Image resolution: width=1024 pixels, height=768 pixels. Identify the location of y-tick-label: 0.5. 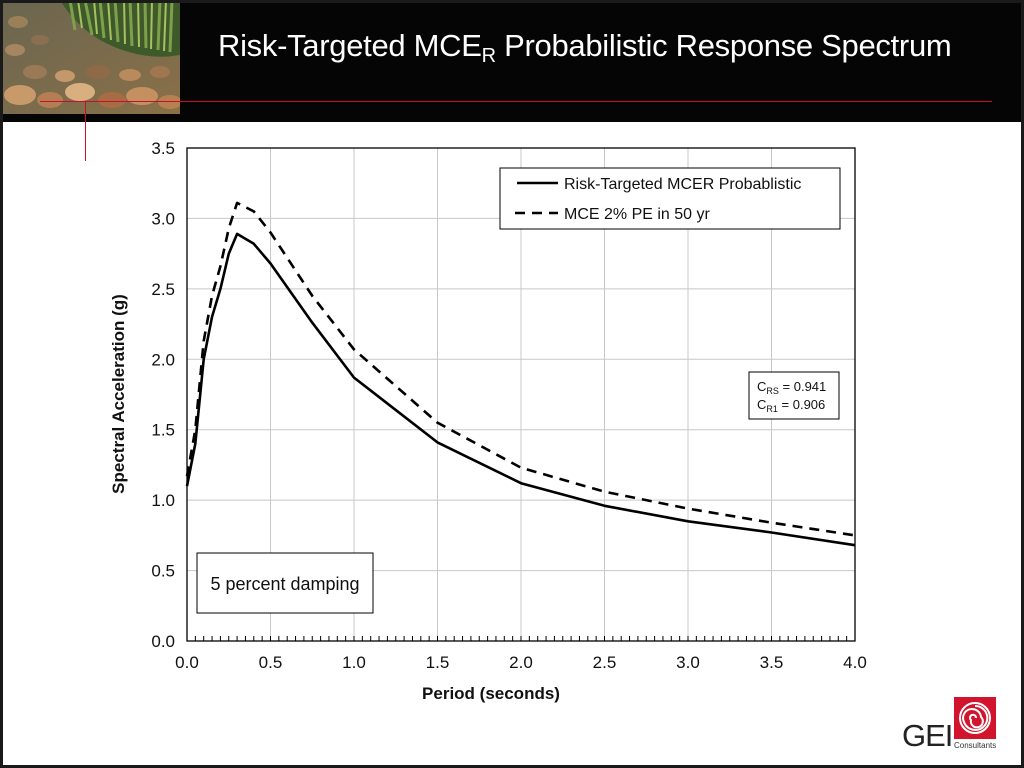
(163, 571).